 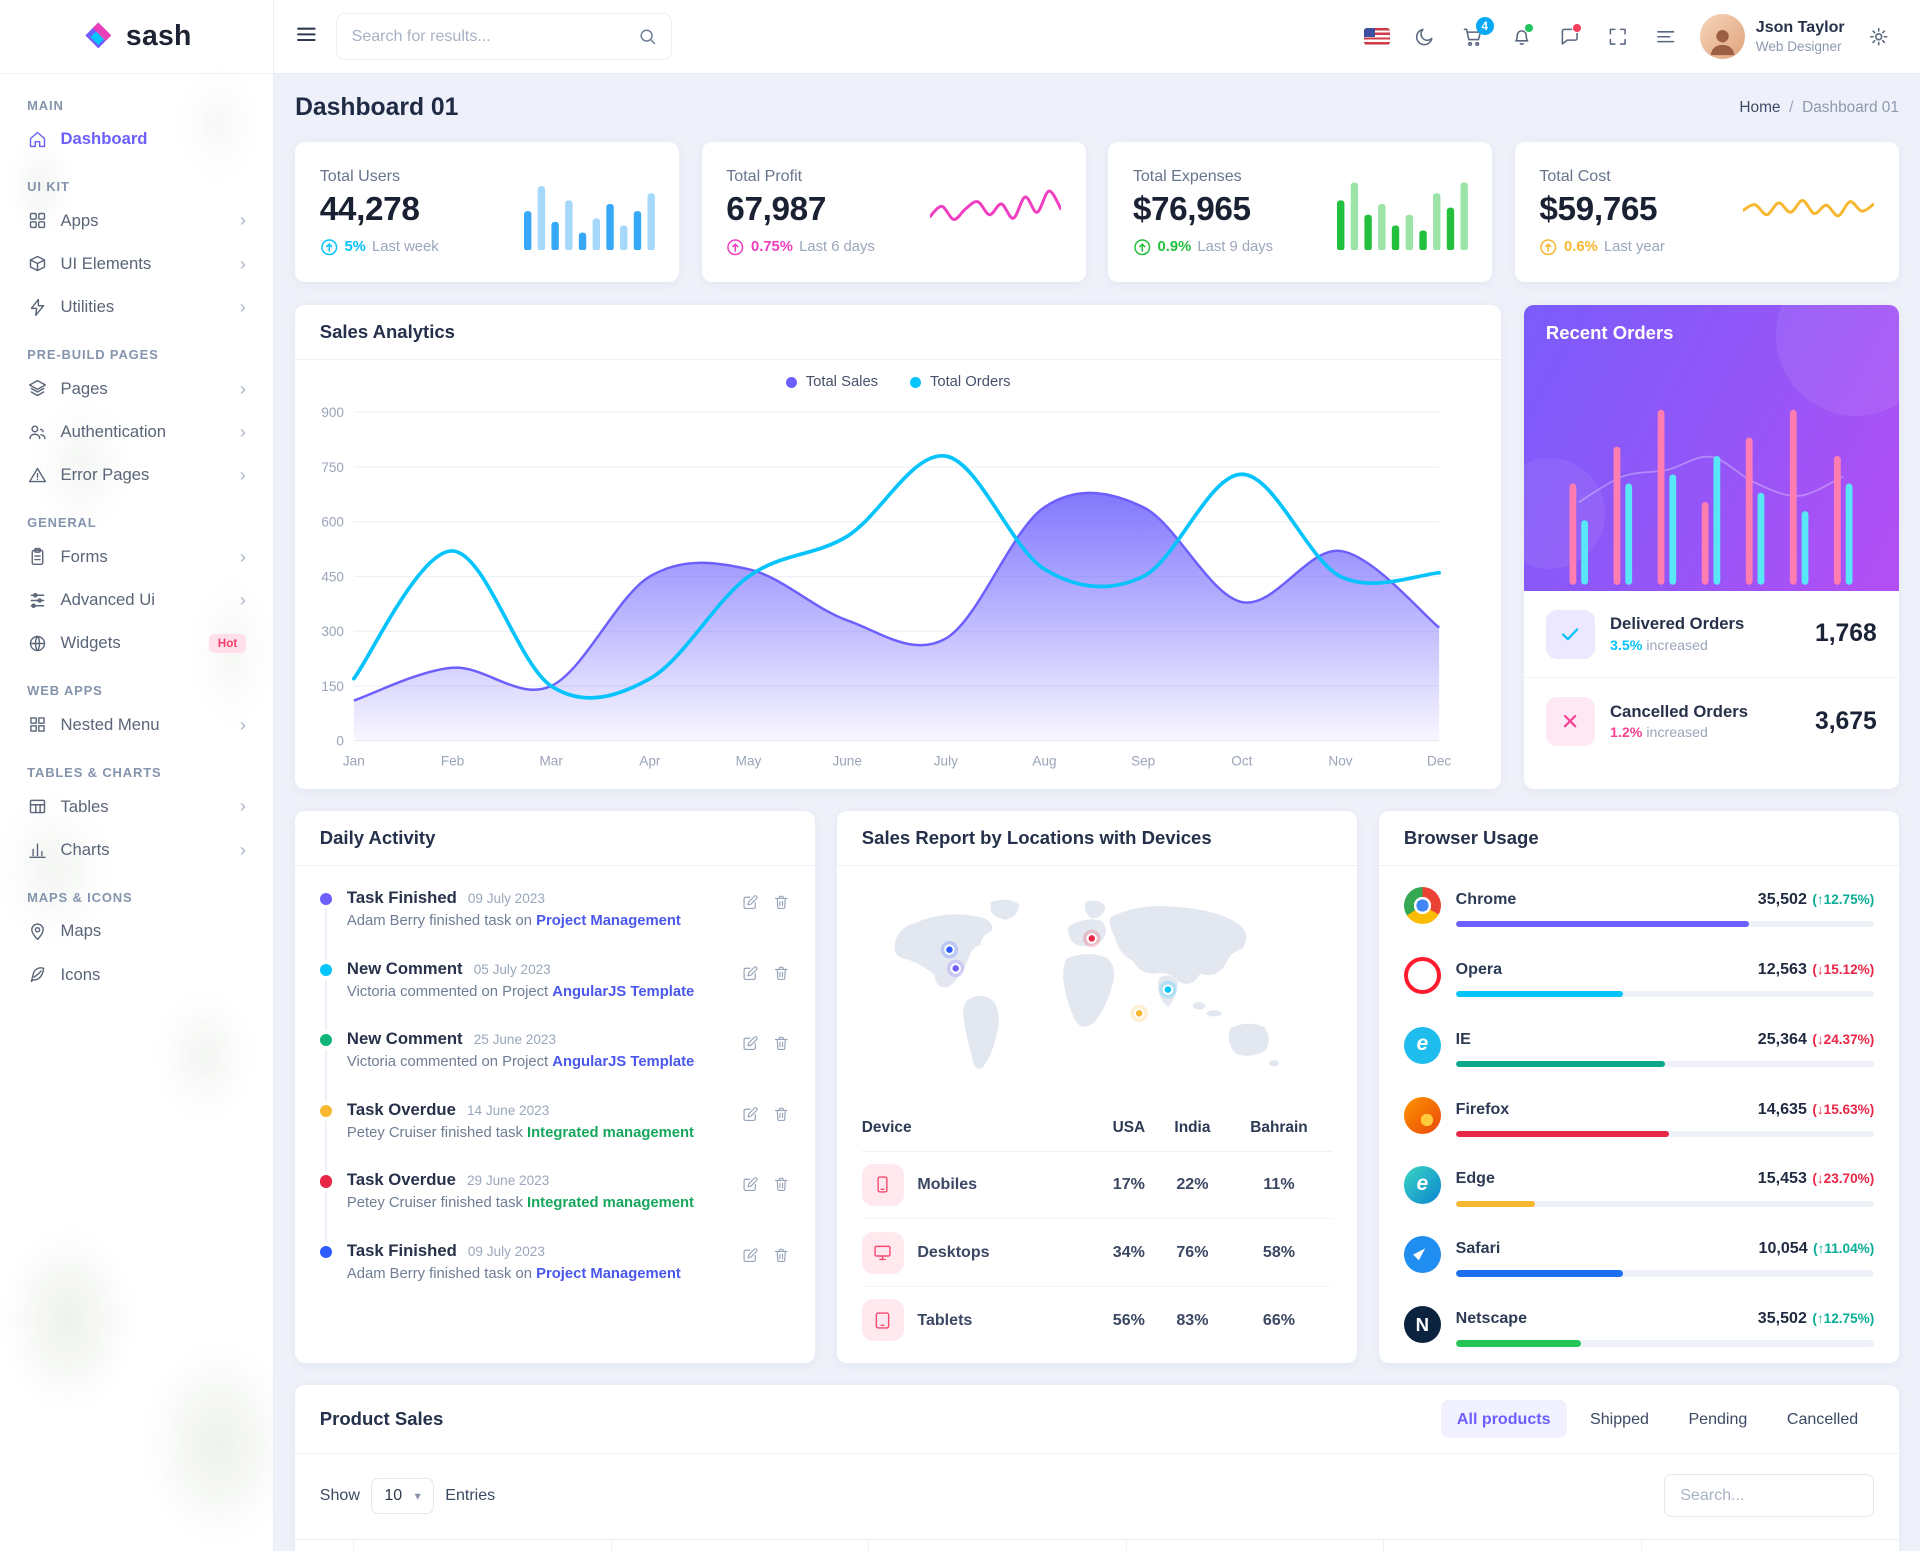 What do you see at coordinates (136, 931) in the screenshot?
I see `sidebar-item-maps: Maps` at bounding box center [136, 931].